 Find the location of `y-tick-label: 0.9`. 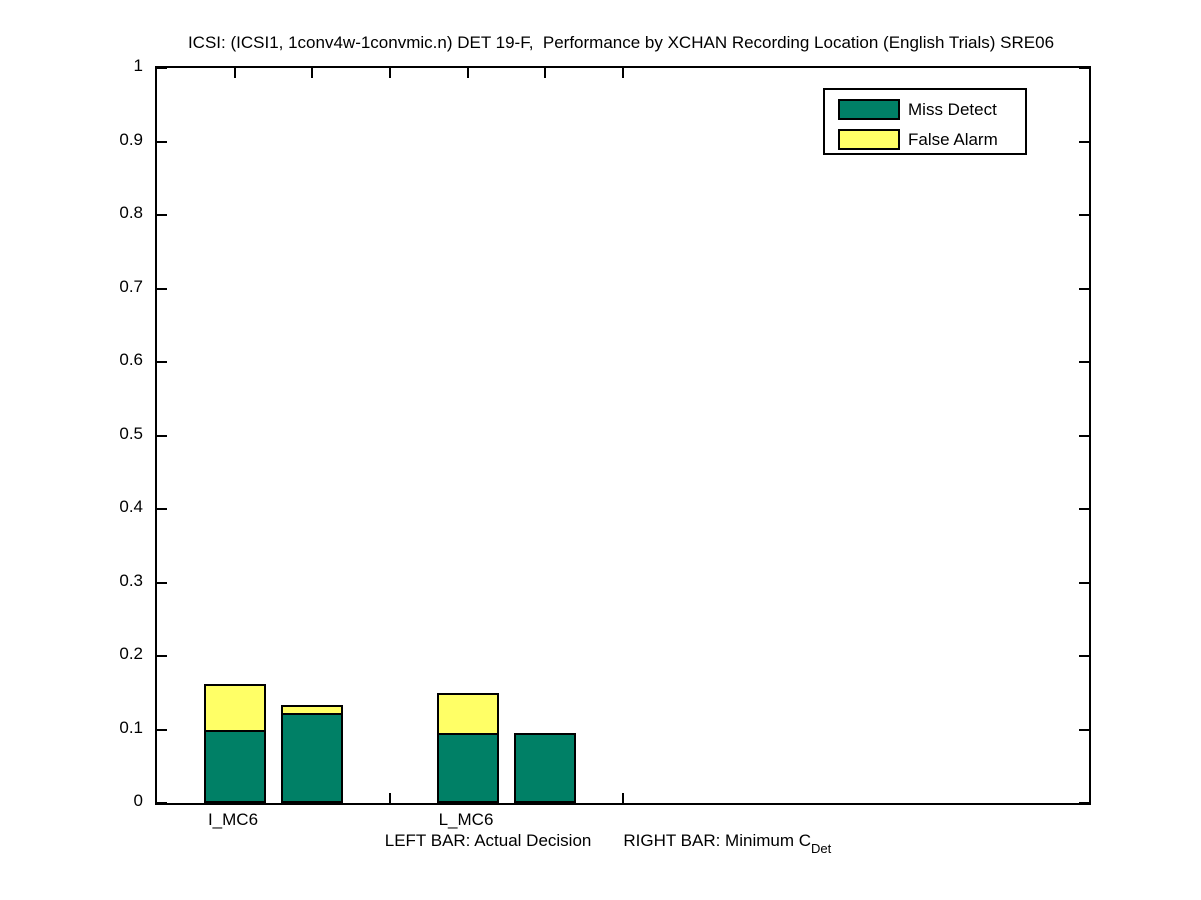

y-tick-label: 0.9 is located at coordinates (131, 139).